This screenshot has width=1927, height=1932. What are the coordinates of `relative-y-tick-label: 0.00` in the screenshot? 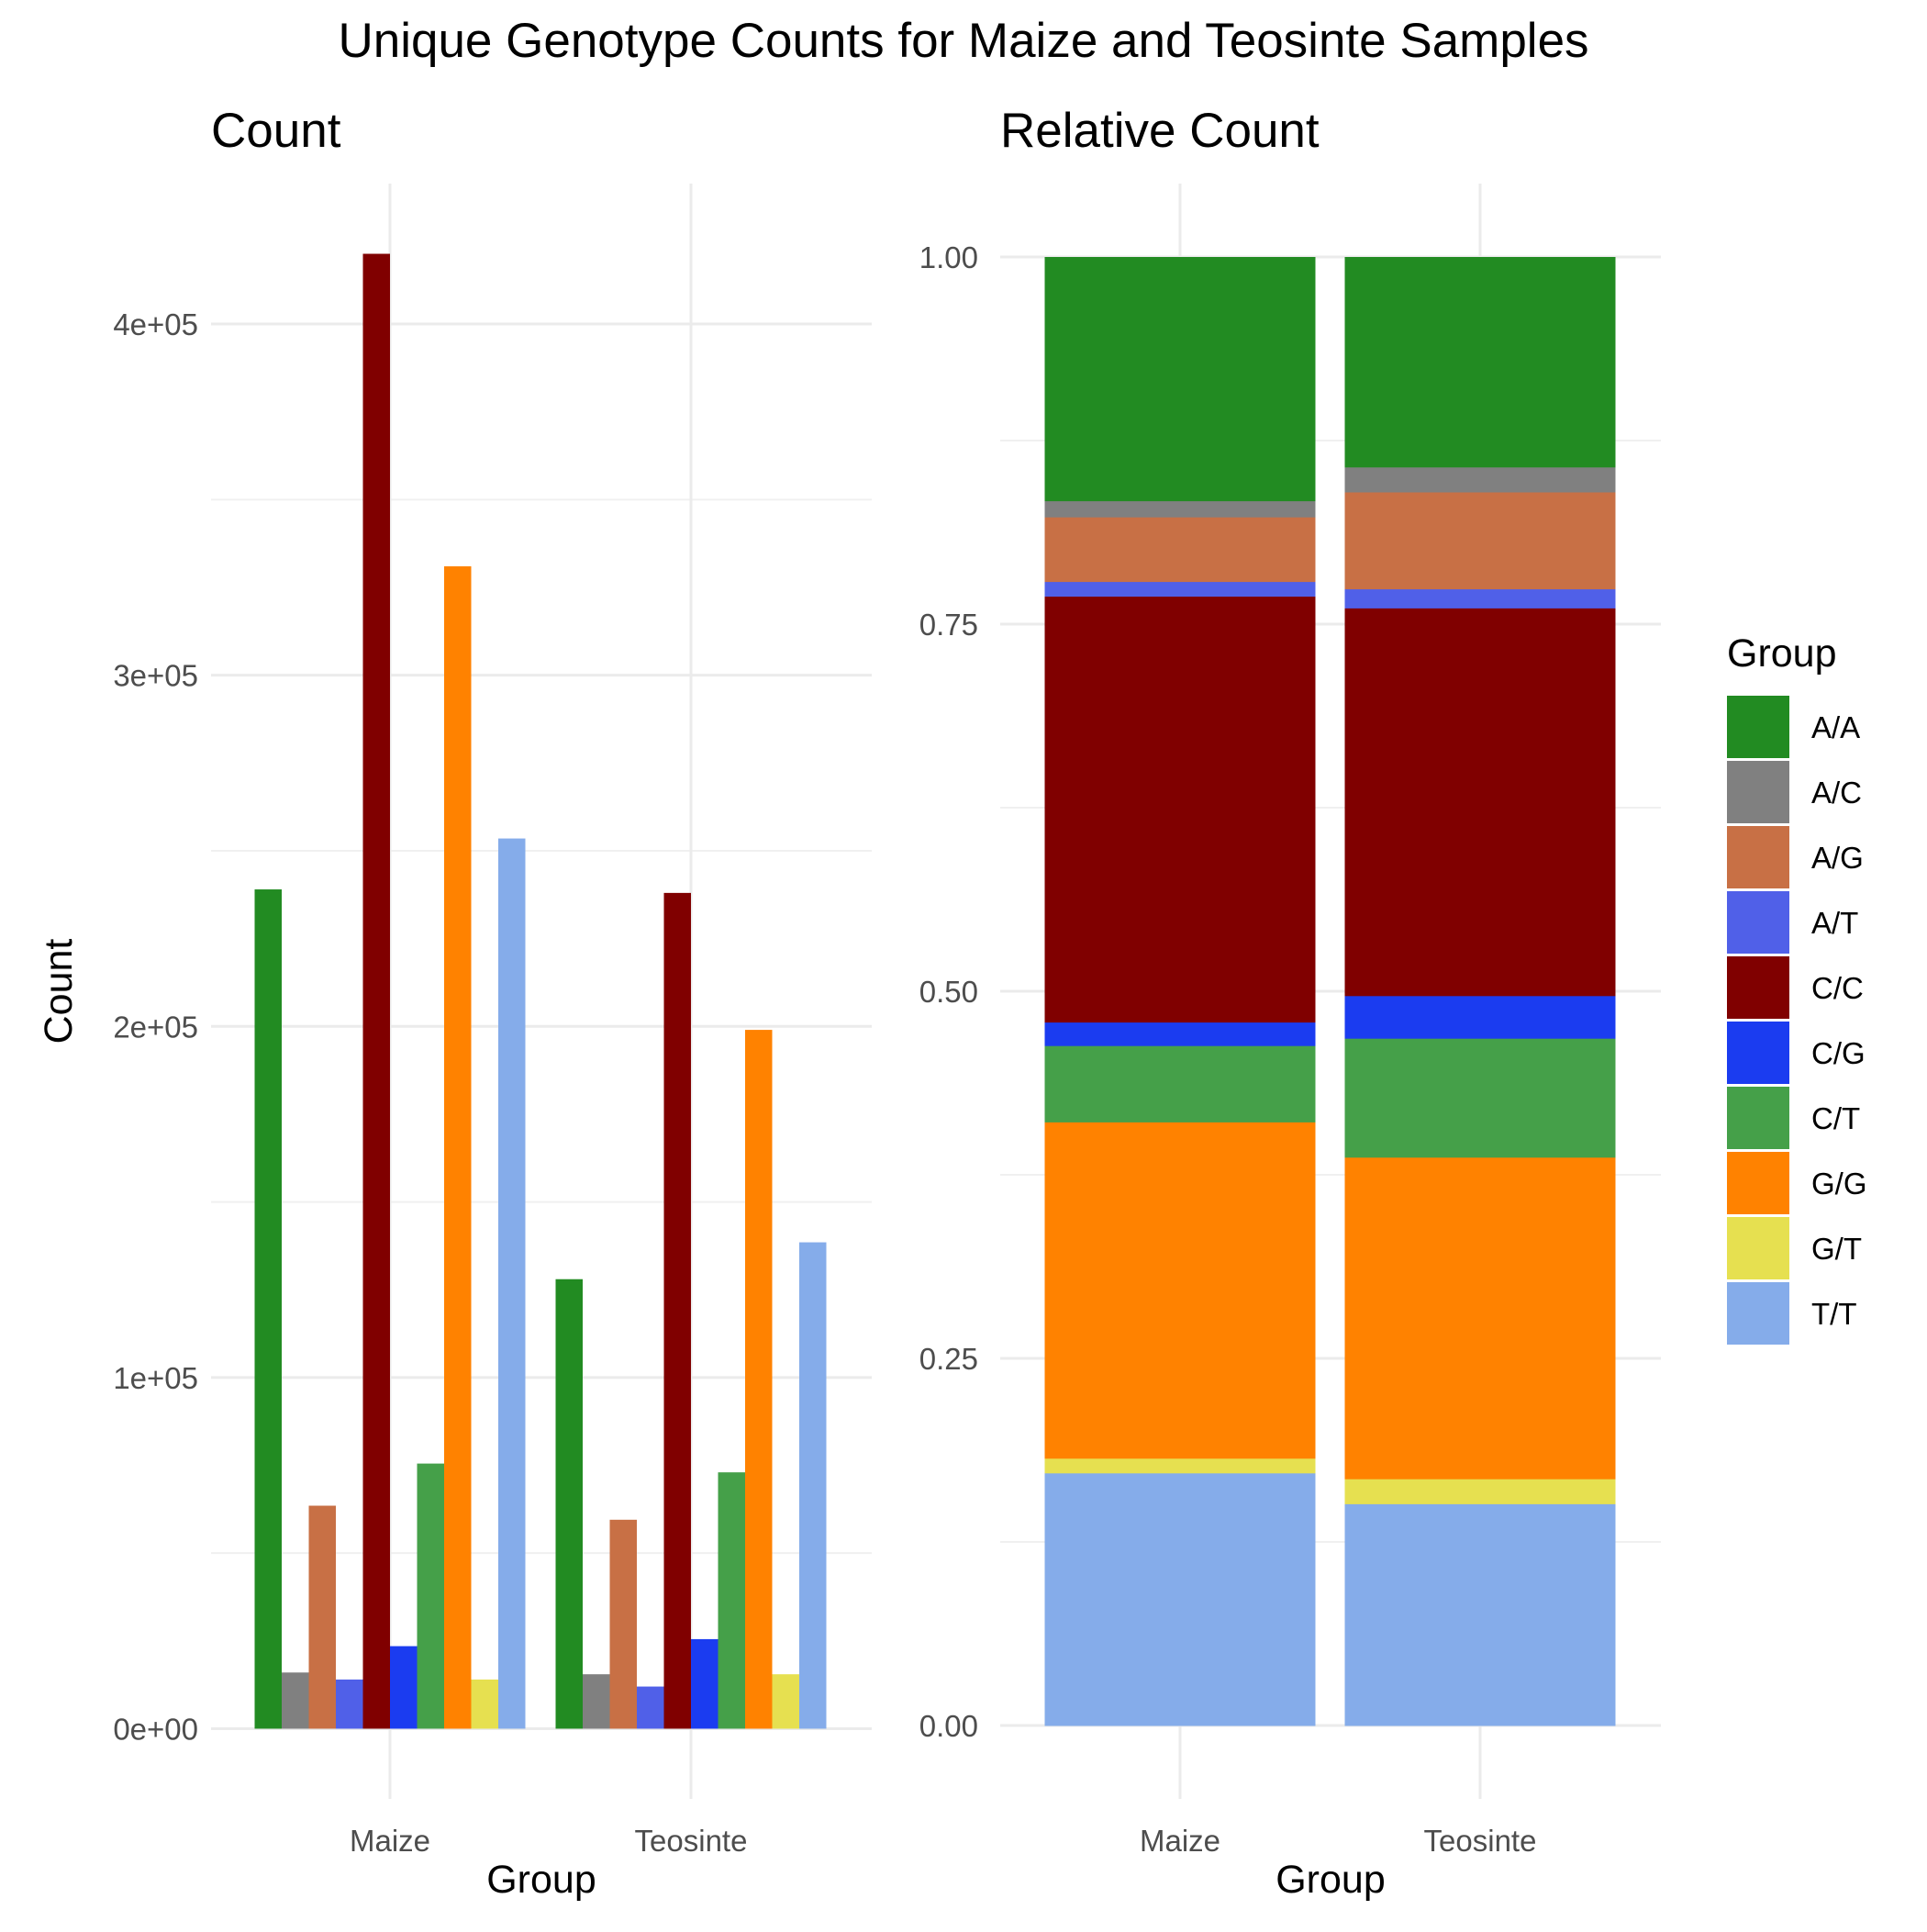 It's located at (949, 1726).